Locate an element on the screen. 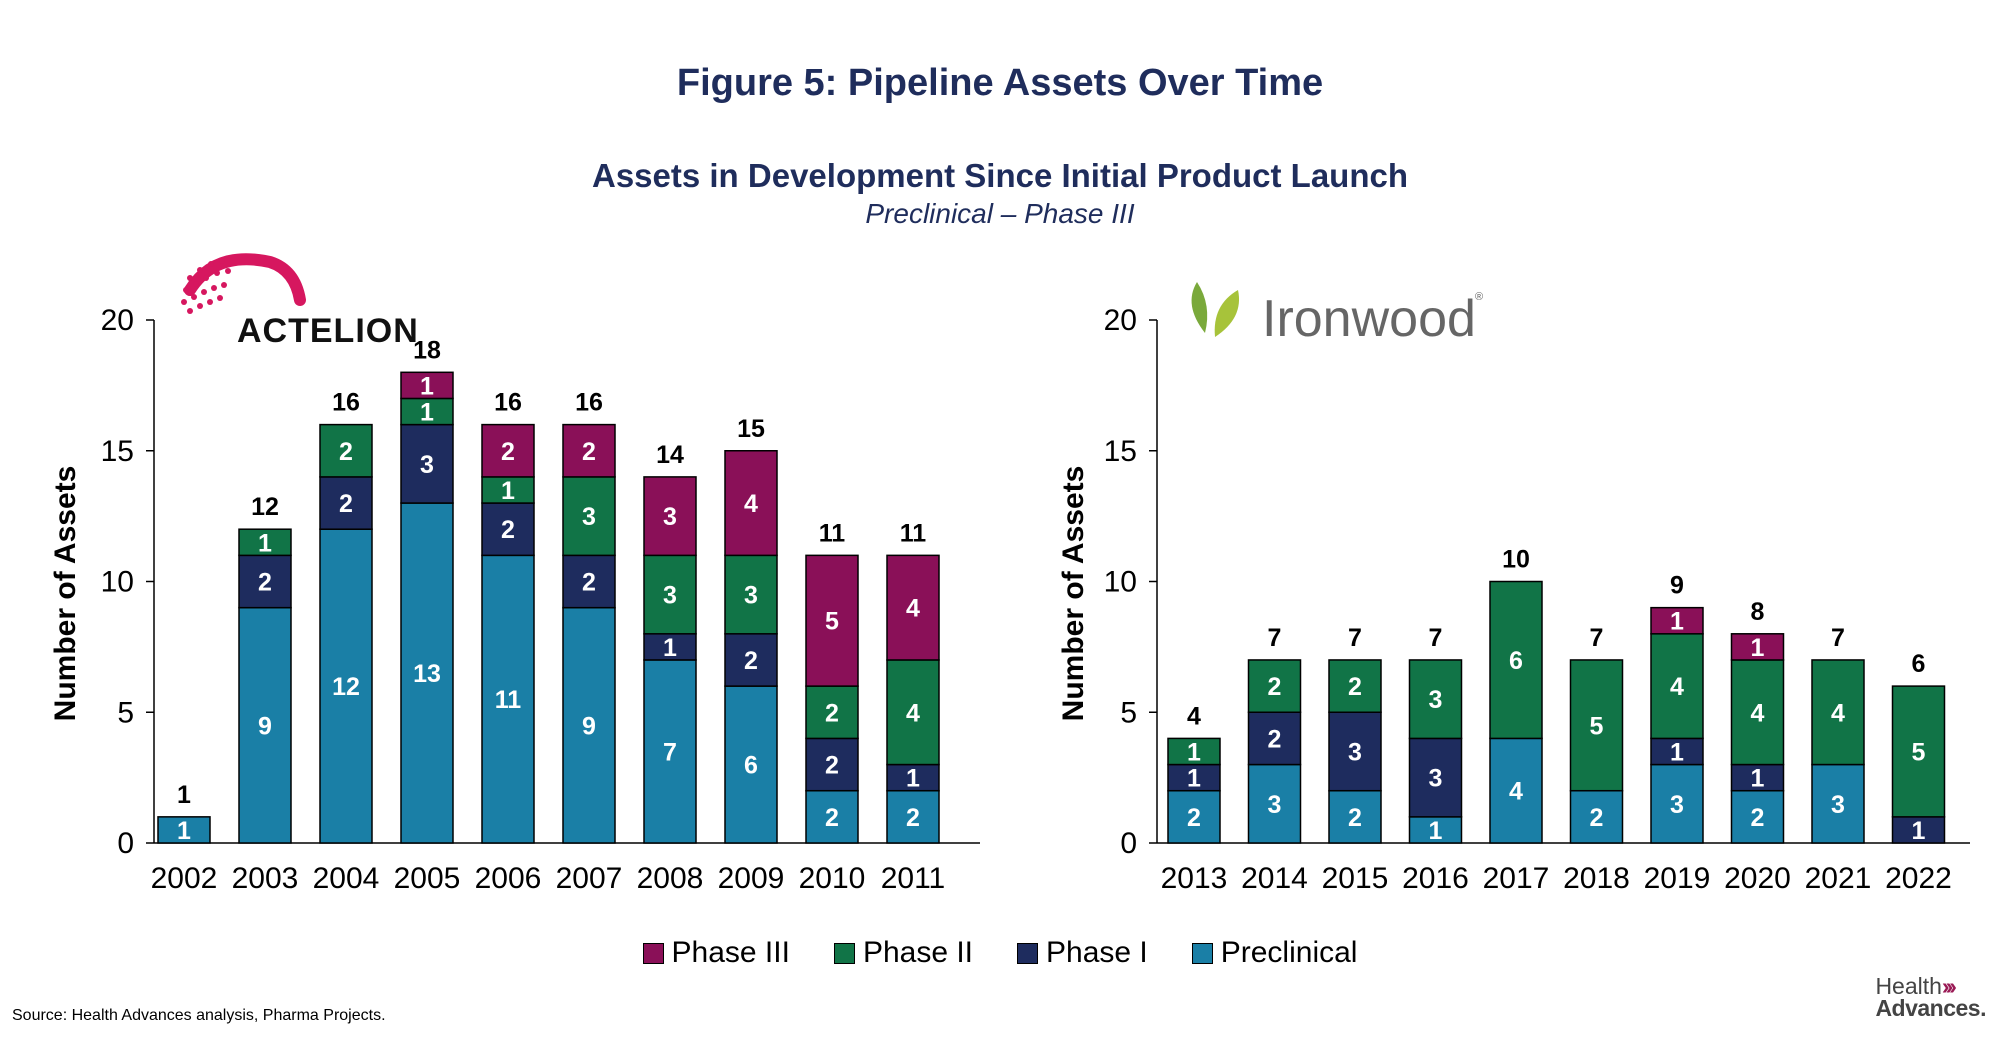 The width and height of the screenshot is (2000, 1039). legend-label-preclinical: Preclinical is located at coordinates (1289, 952).